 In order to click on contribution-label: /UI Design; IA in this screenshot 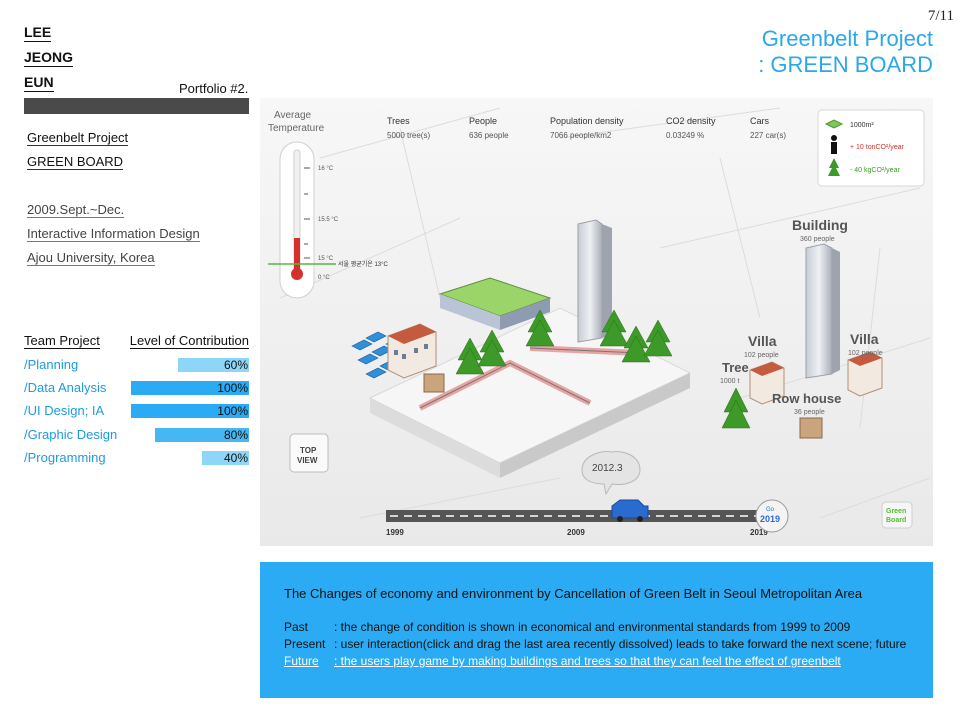, I will do `click(64, 410)`.